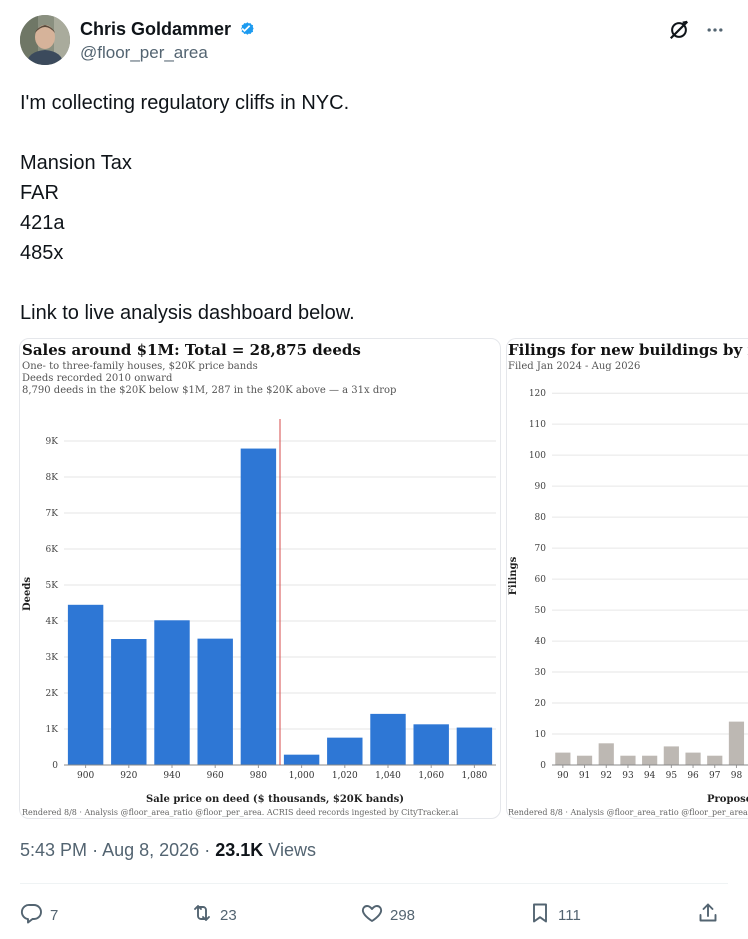 Image resolution: width=748 pixels, height=939 pixels. Describe the element at coordinates (171, 776) in the screenshot. I see `x-tick-label: 940` at that location.